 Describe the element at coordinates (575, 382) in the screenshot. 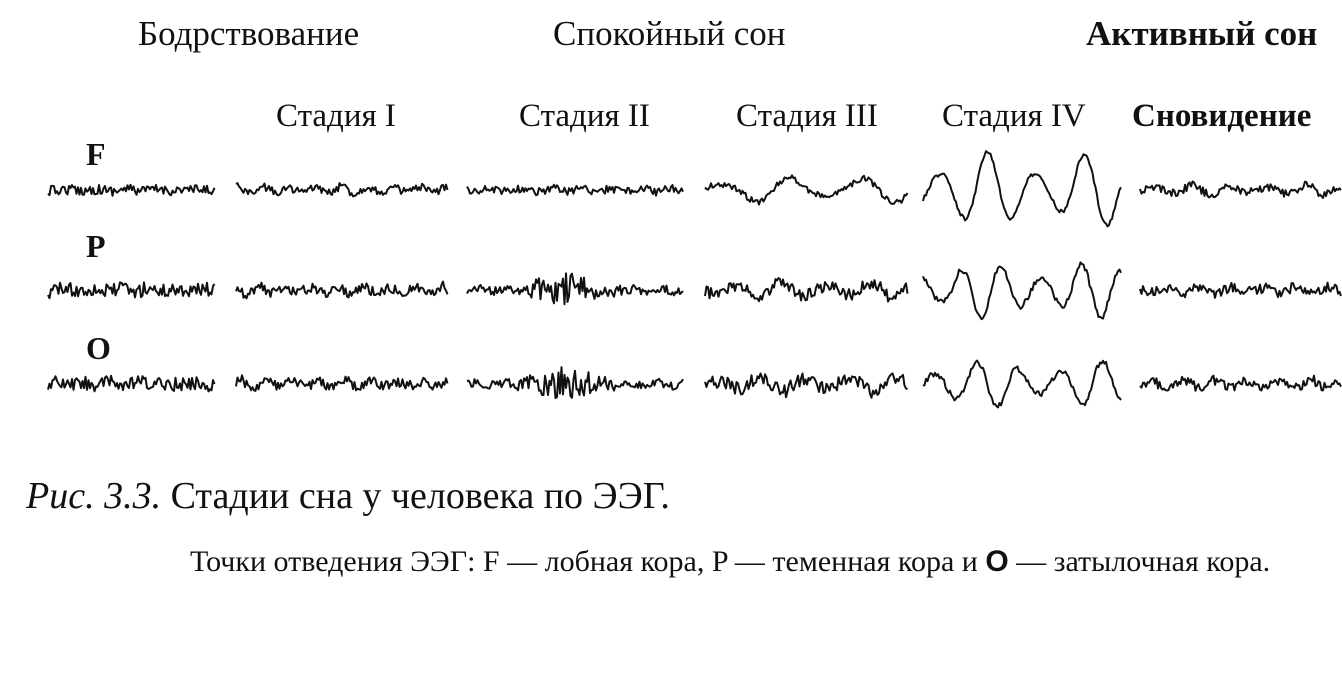

I see `eeg-trace-o-s2` at that location.